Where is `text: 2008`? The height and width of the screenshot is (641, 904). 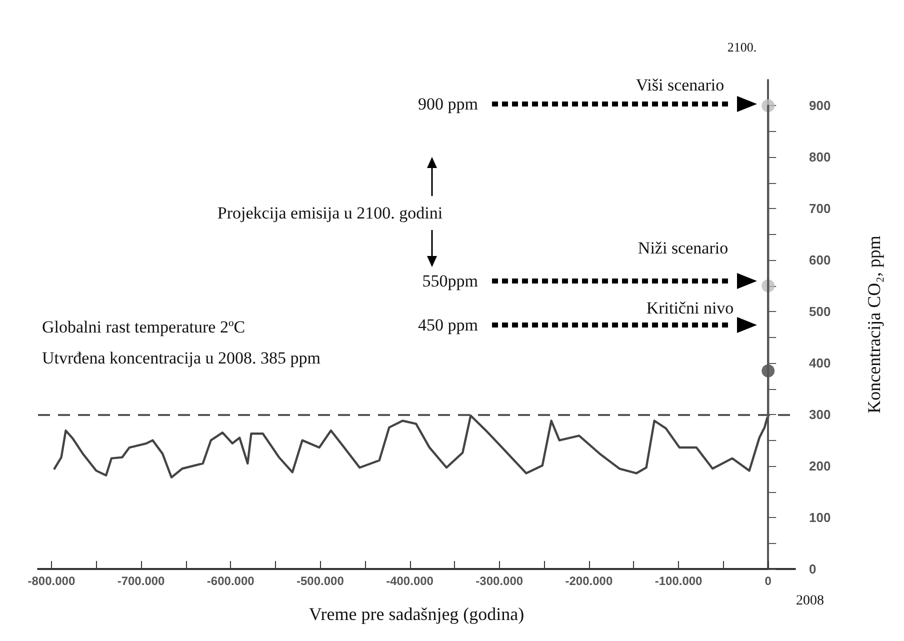 text: 2008 is located at coordinates (810, 601).